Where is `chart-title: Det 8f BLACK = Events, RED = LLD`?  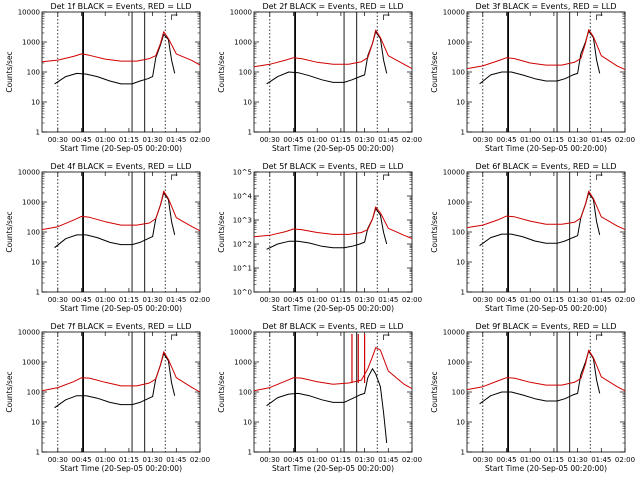 chart-title: Det 8f BLACK = Events, RED = LLD is located at coordinates (332, 326).